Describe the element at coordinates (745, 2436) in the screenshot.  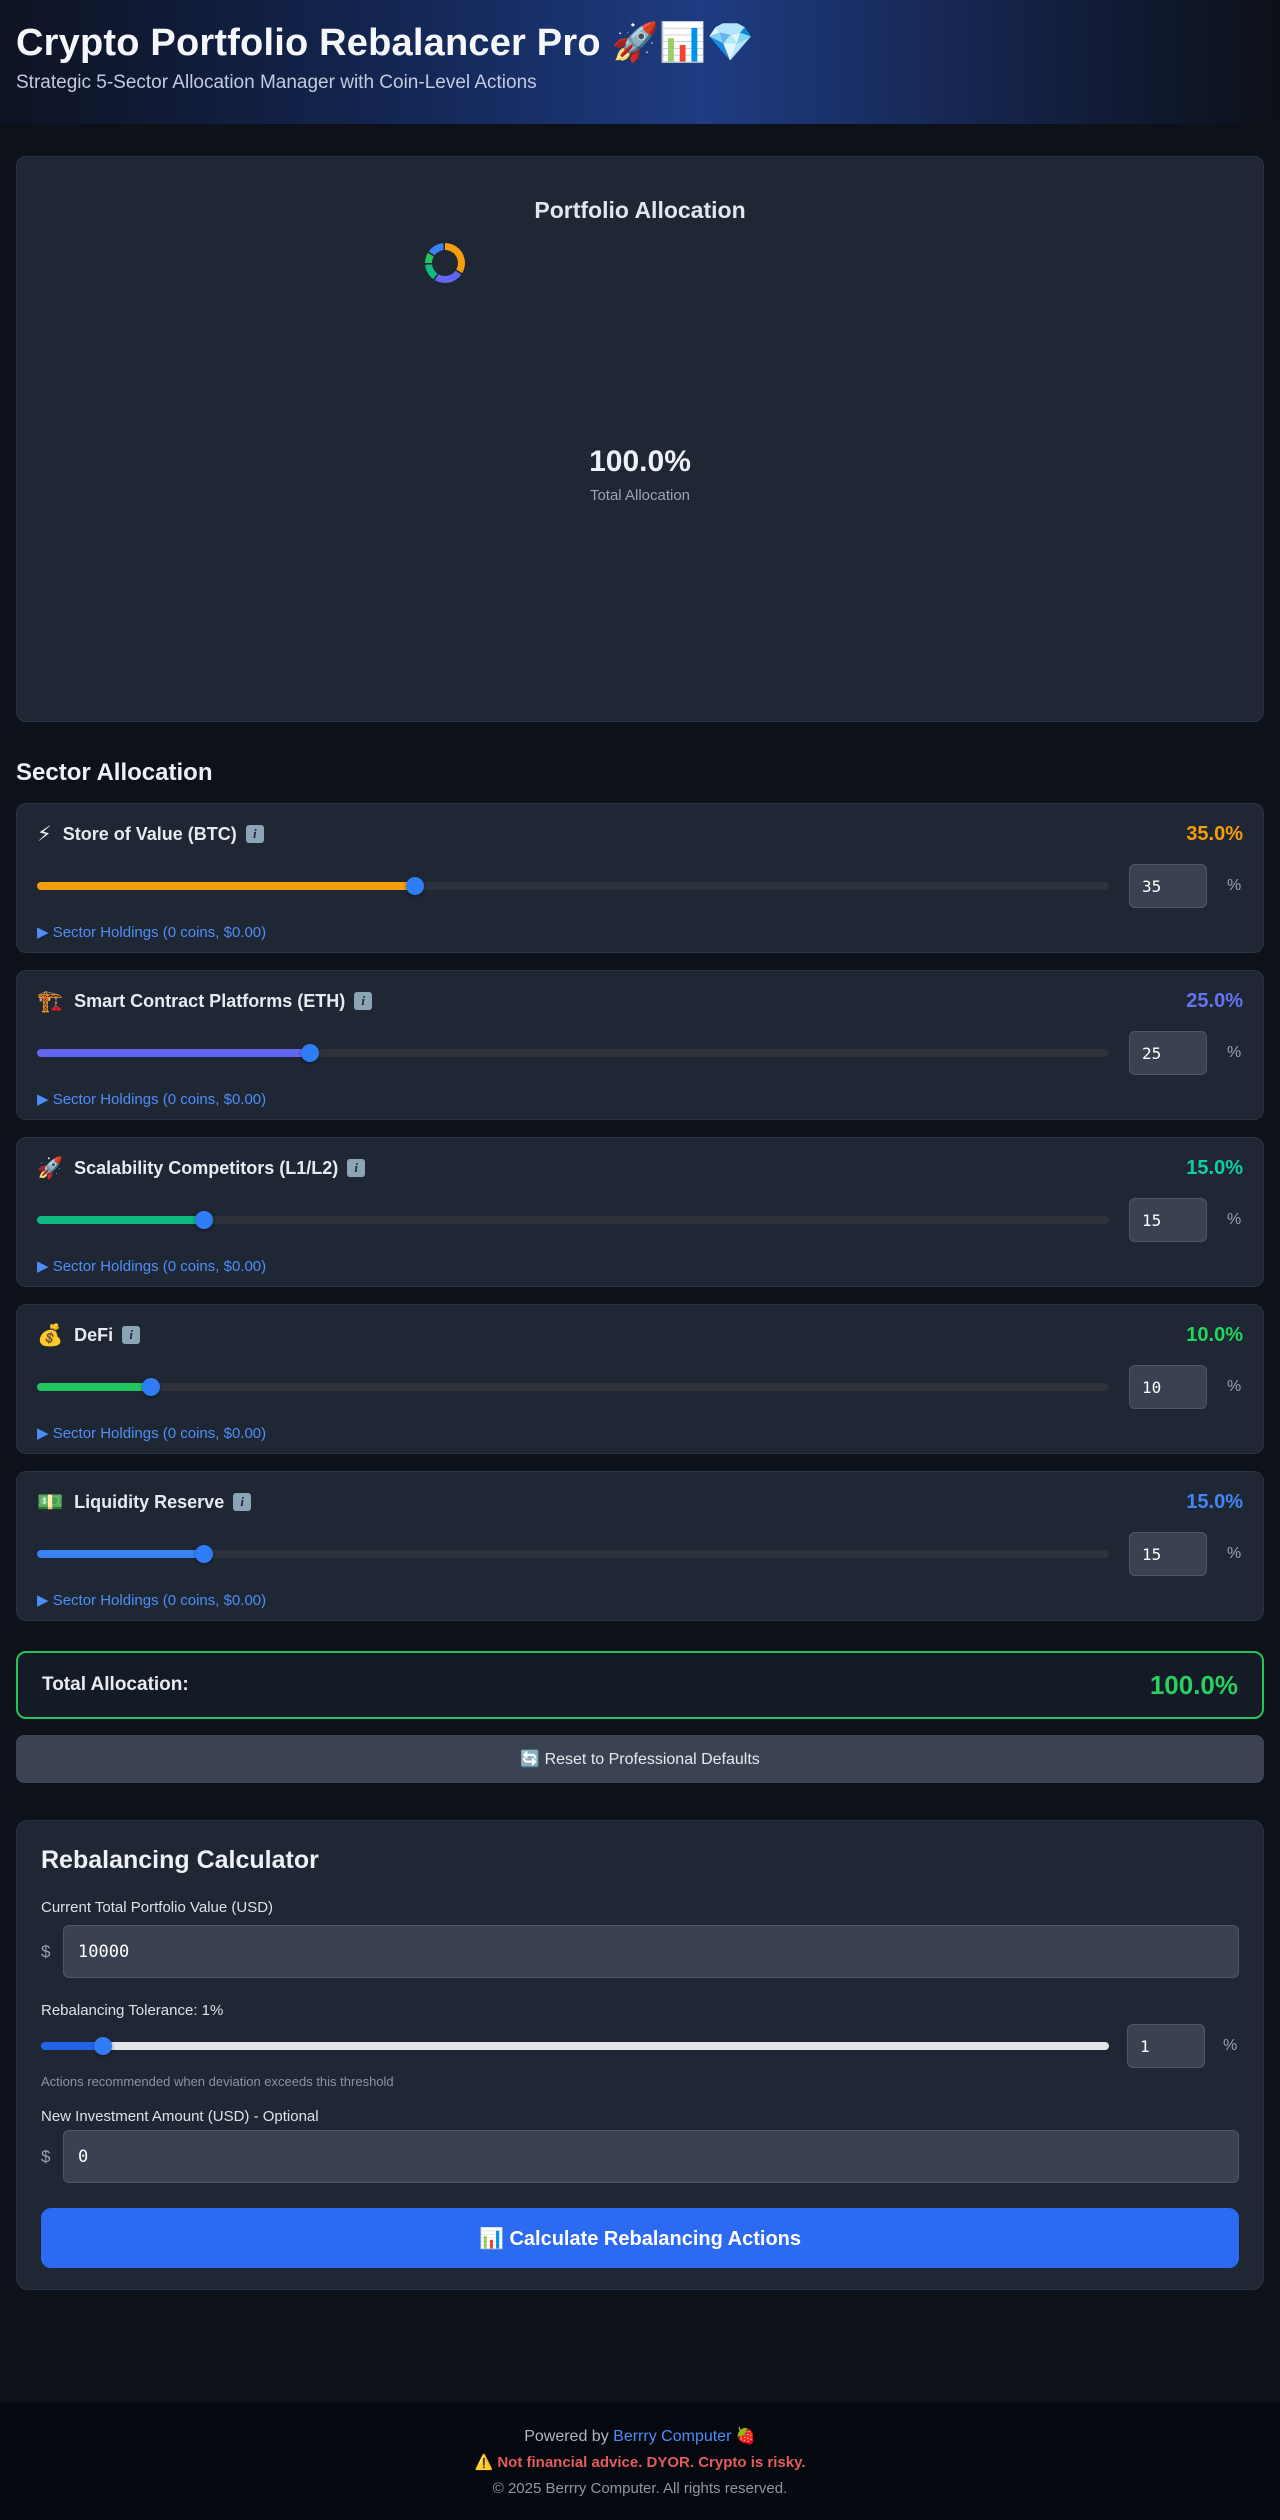
I see `strawberry-icon: 🍓` at that location.